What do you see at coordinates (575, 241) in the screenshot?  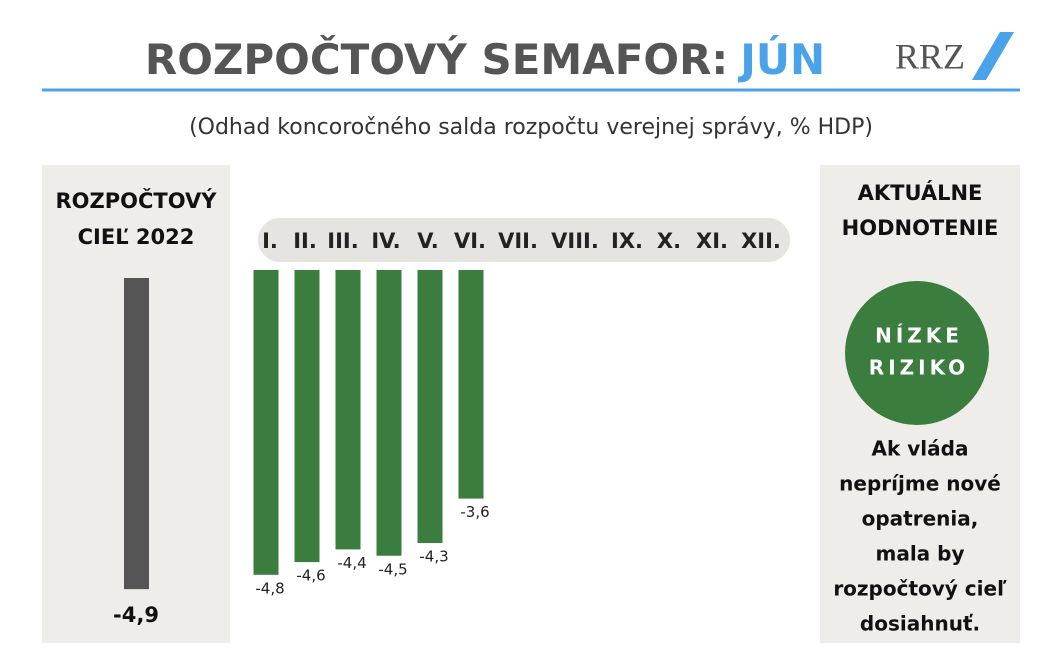 I see `x-tick-label: VIII.` at bounding box center [575, 241].